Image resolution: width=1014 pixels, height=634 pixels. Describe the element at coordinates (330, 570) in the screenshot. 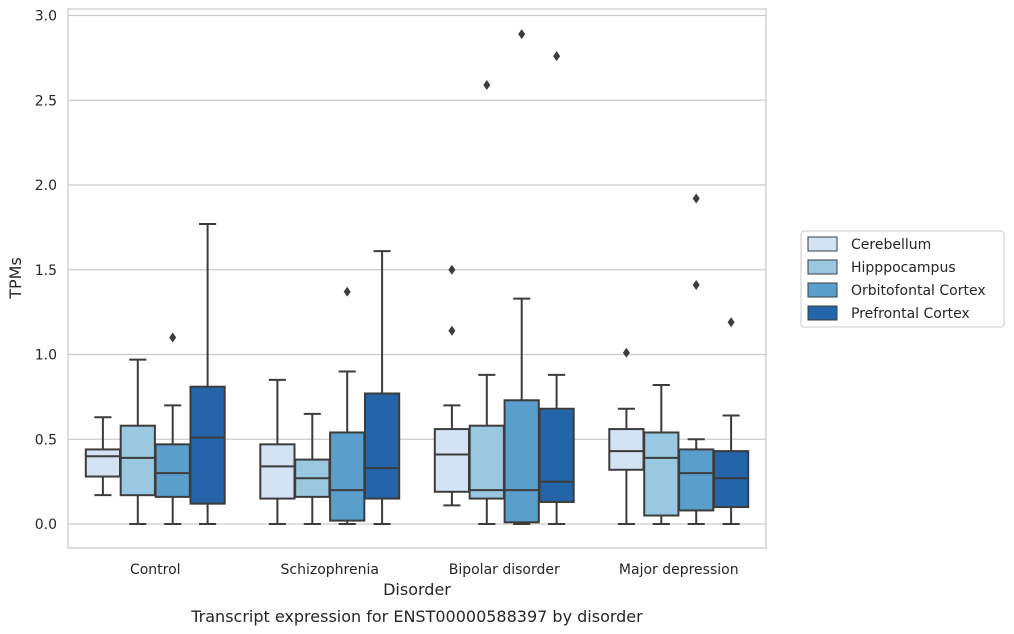

I see `x-tick-label: Schizophrenia` at that location.